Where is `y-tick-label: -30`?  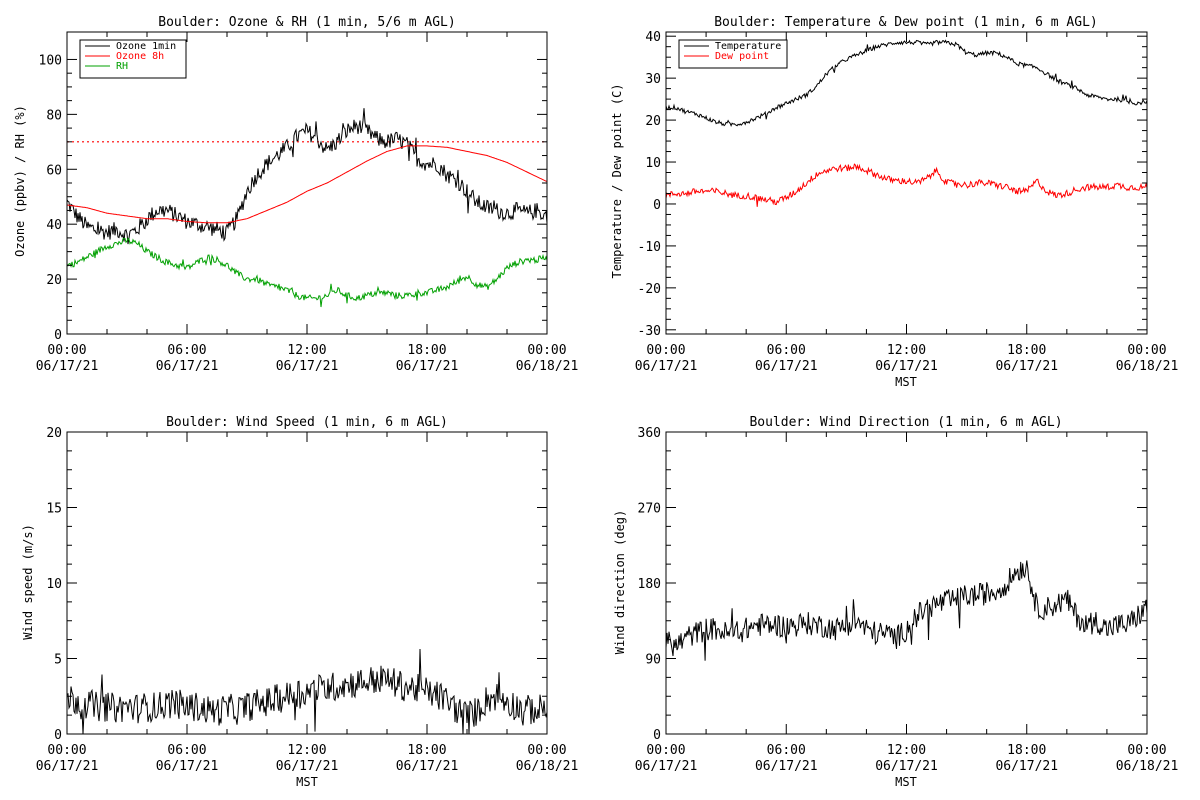 y-tick-label: -30 is located at coordinates (649, 331).